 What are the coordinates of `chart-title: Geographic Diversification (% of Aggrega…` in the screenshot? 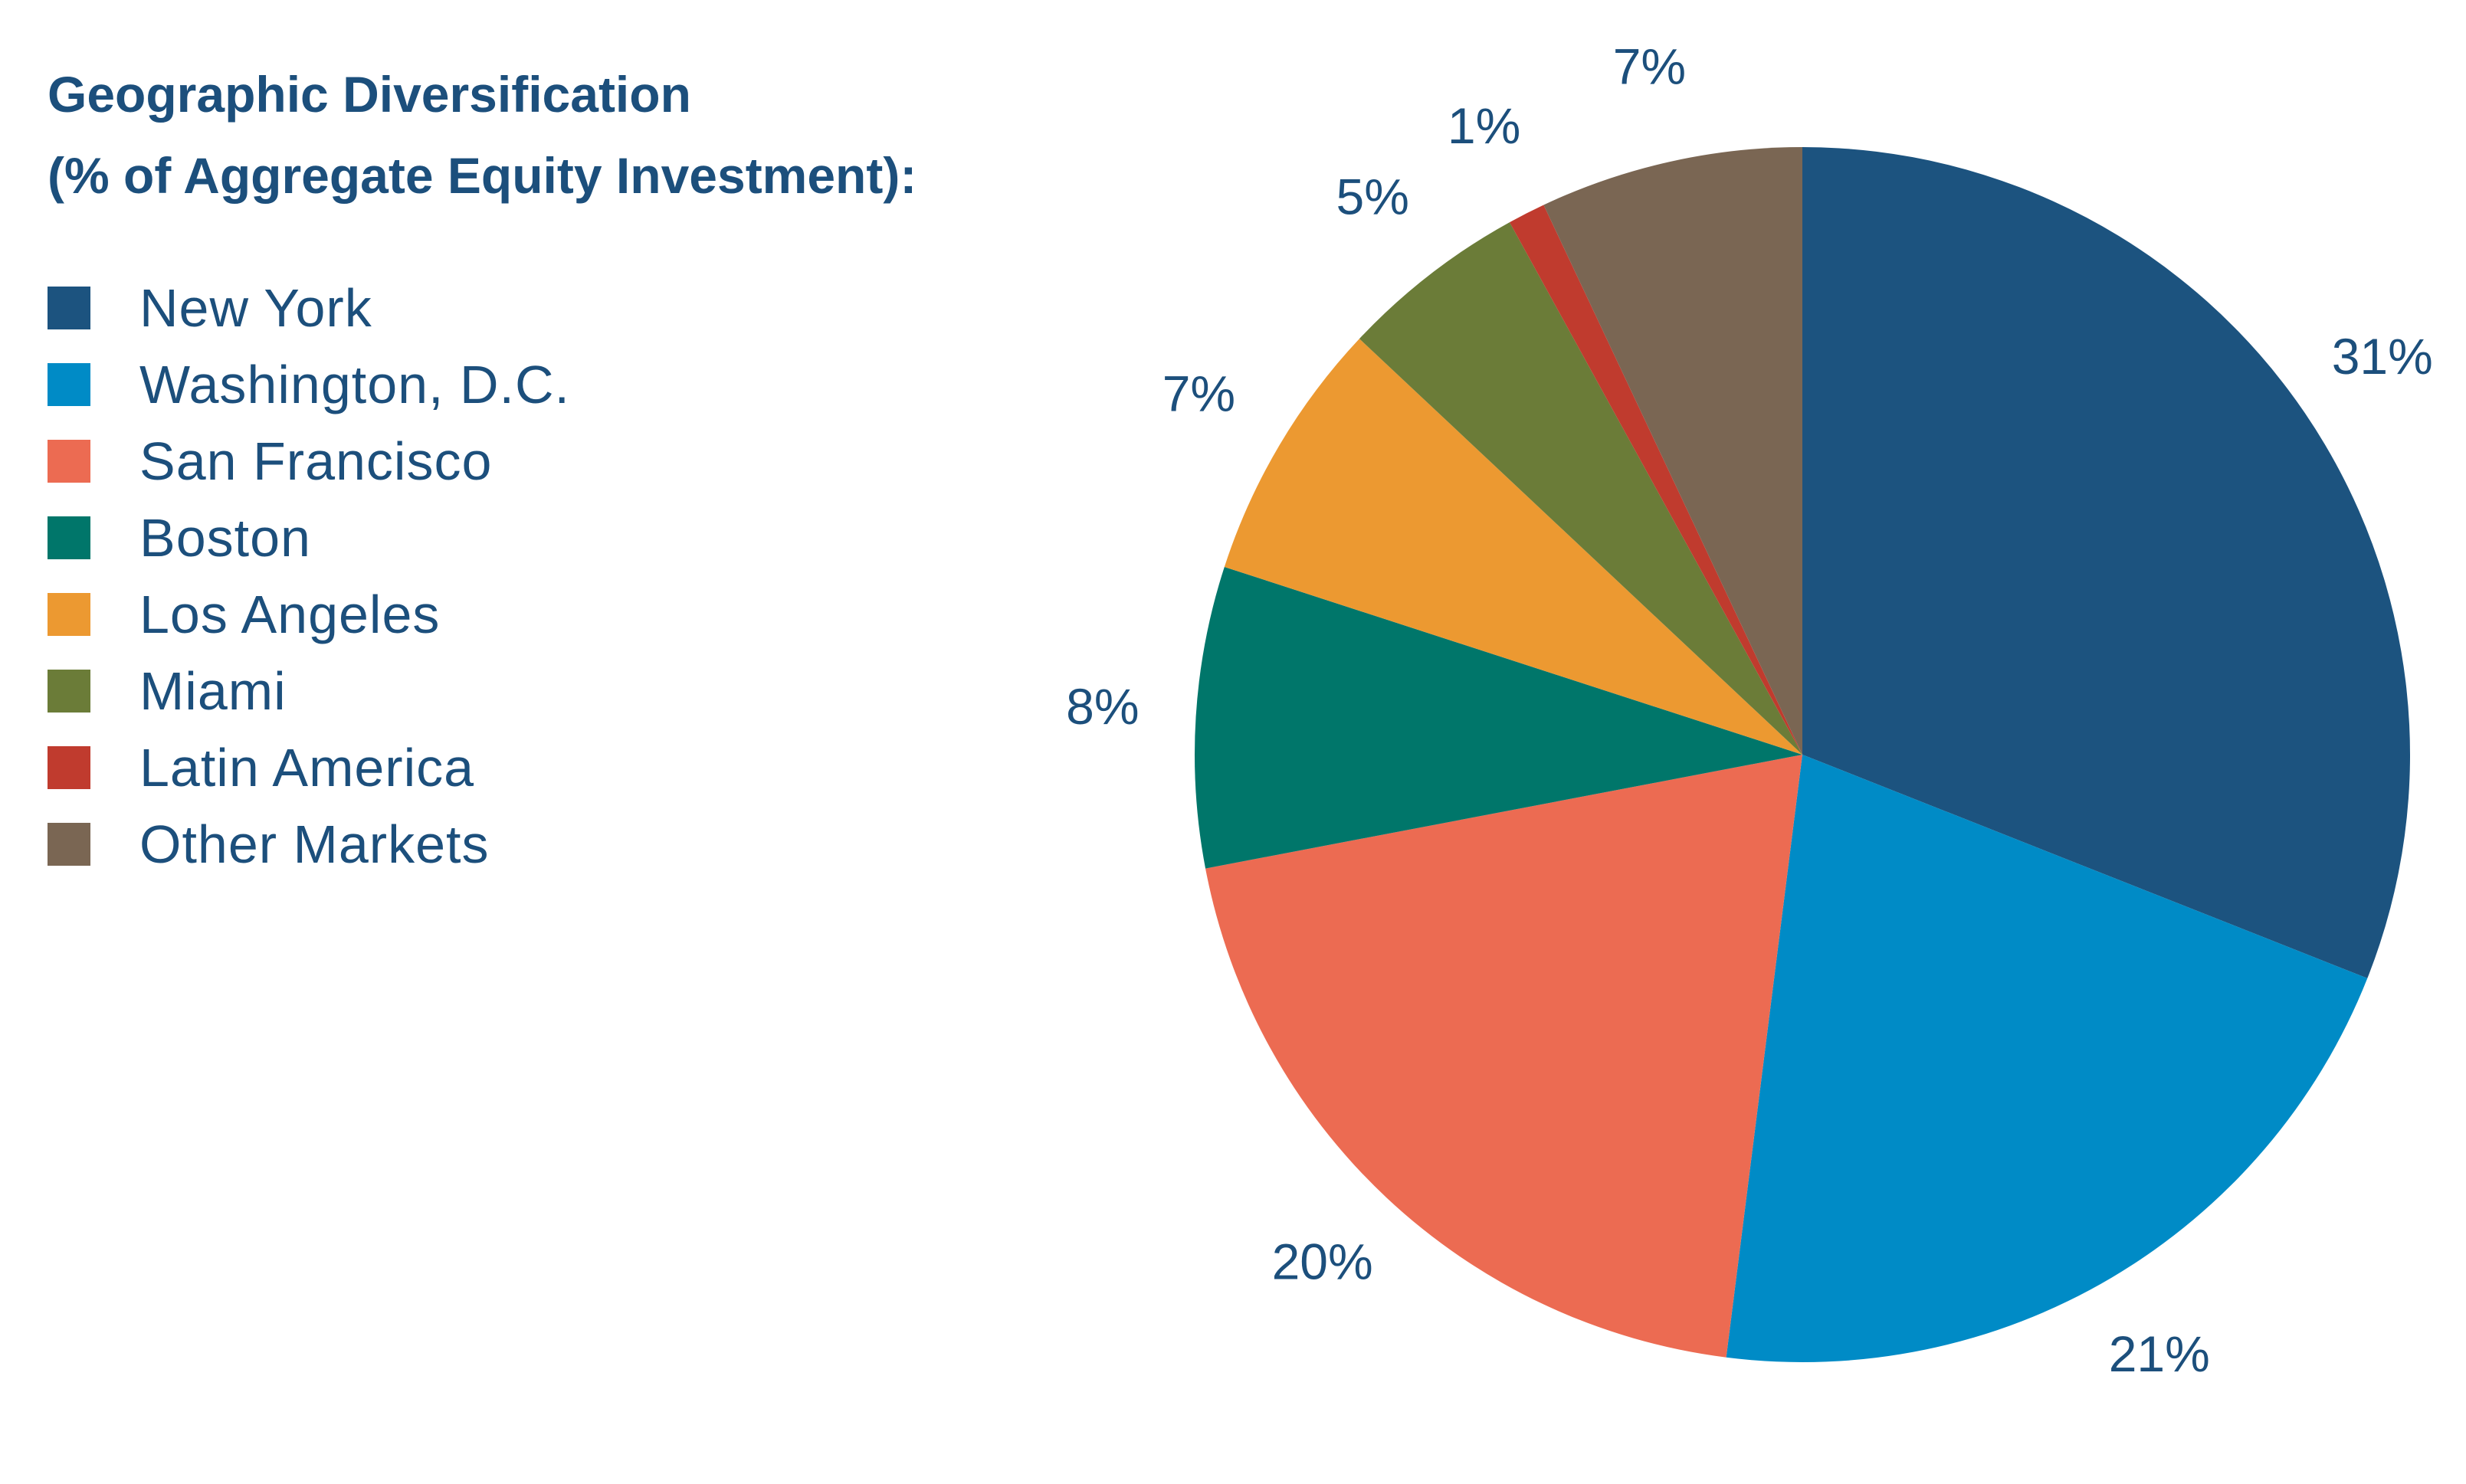 It's located at (483, 135).